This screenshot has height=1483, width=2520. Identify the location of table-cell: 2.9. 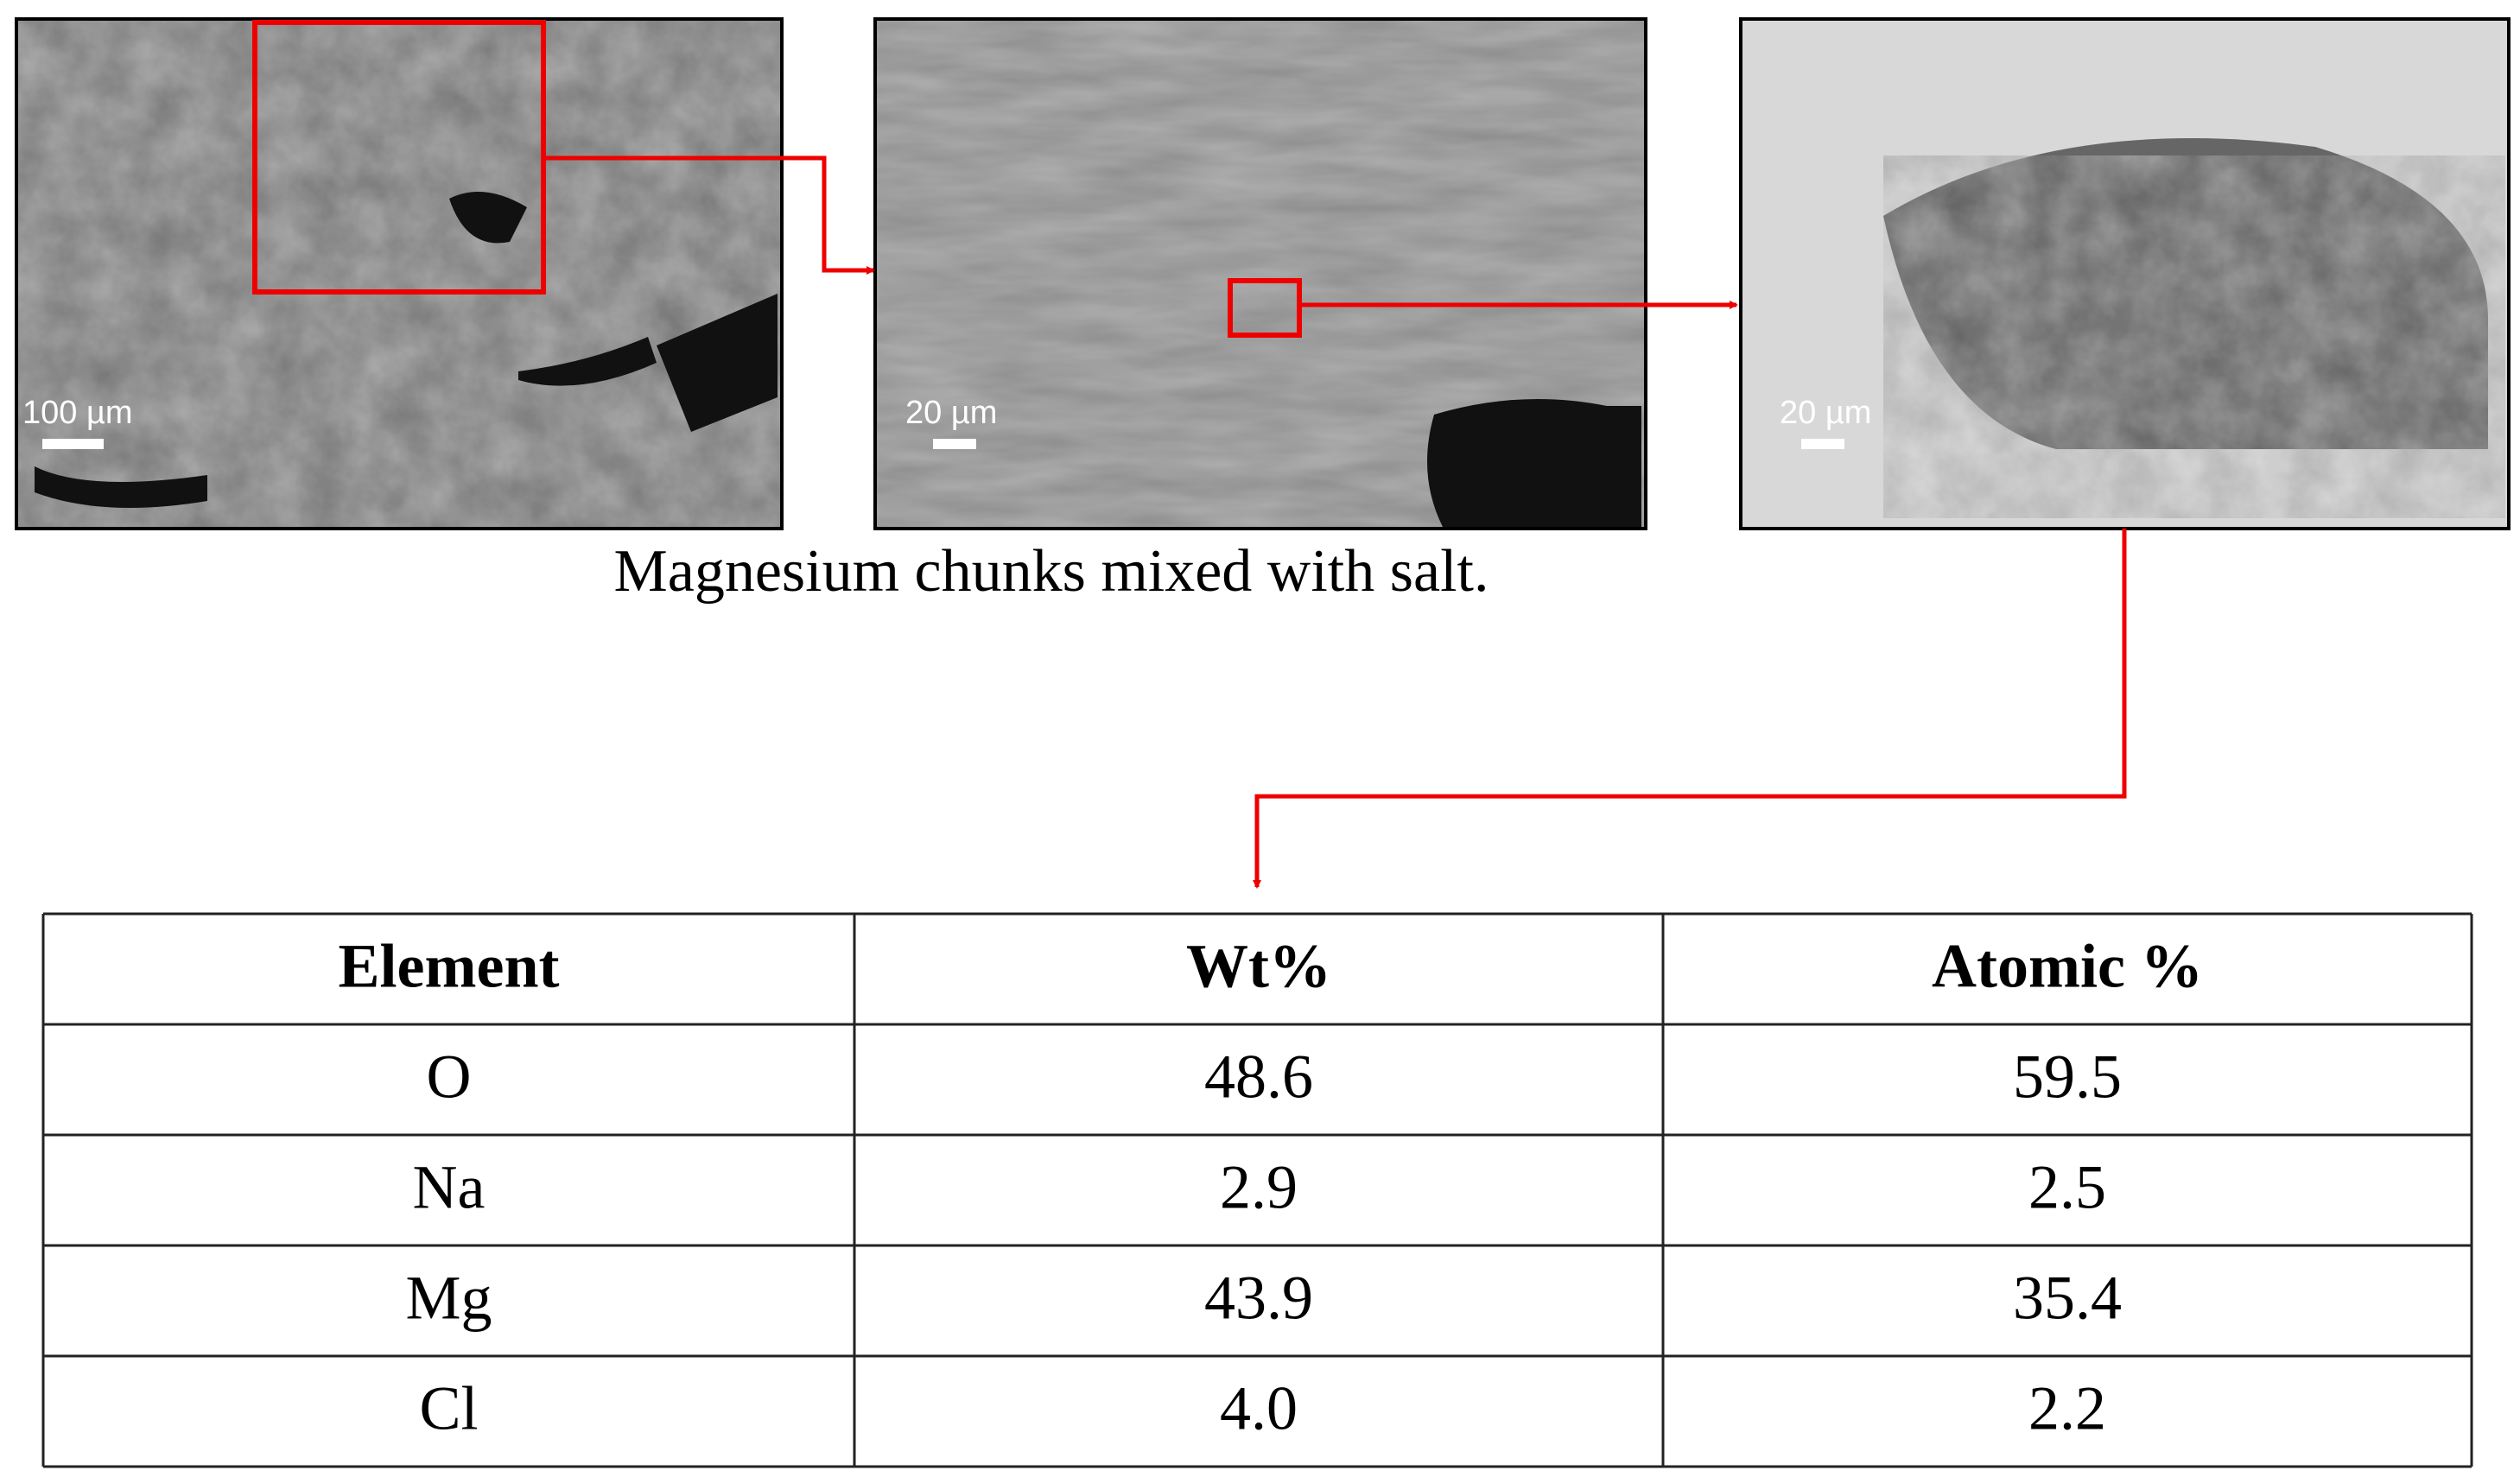
(1259, 1187).